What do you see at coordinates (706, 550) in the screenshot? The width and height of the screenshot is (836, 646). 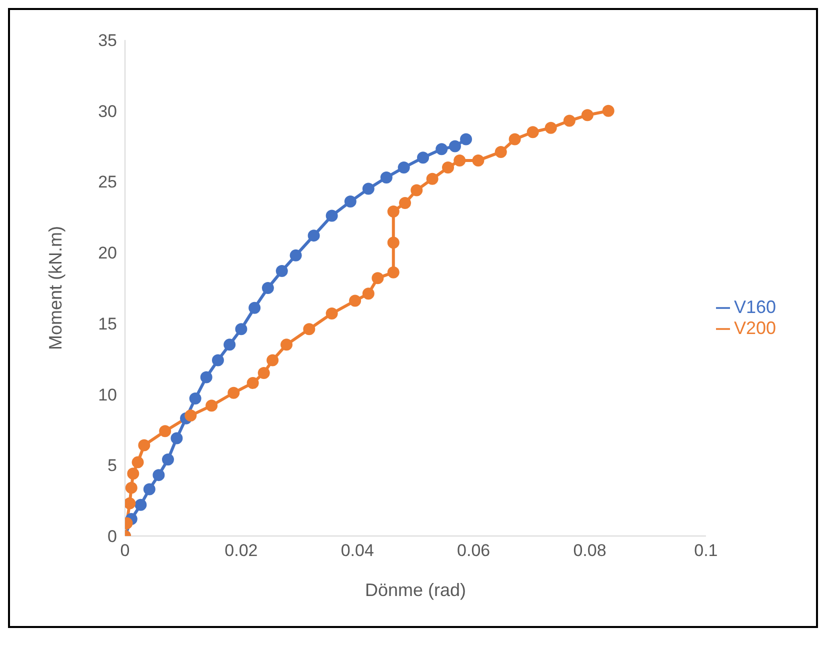 I see `x-tick-label: 0.1` at bounding box center [706, 550].